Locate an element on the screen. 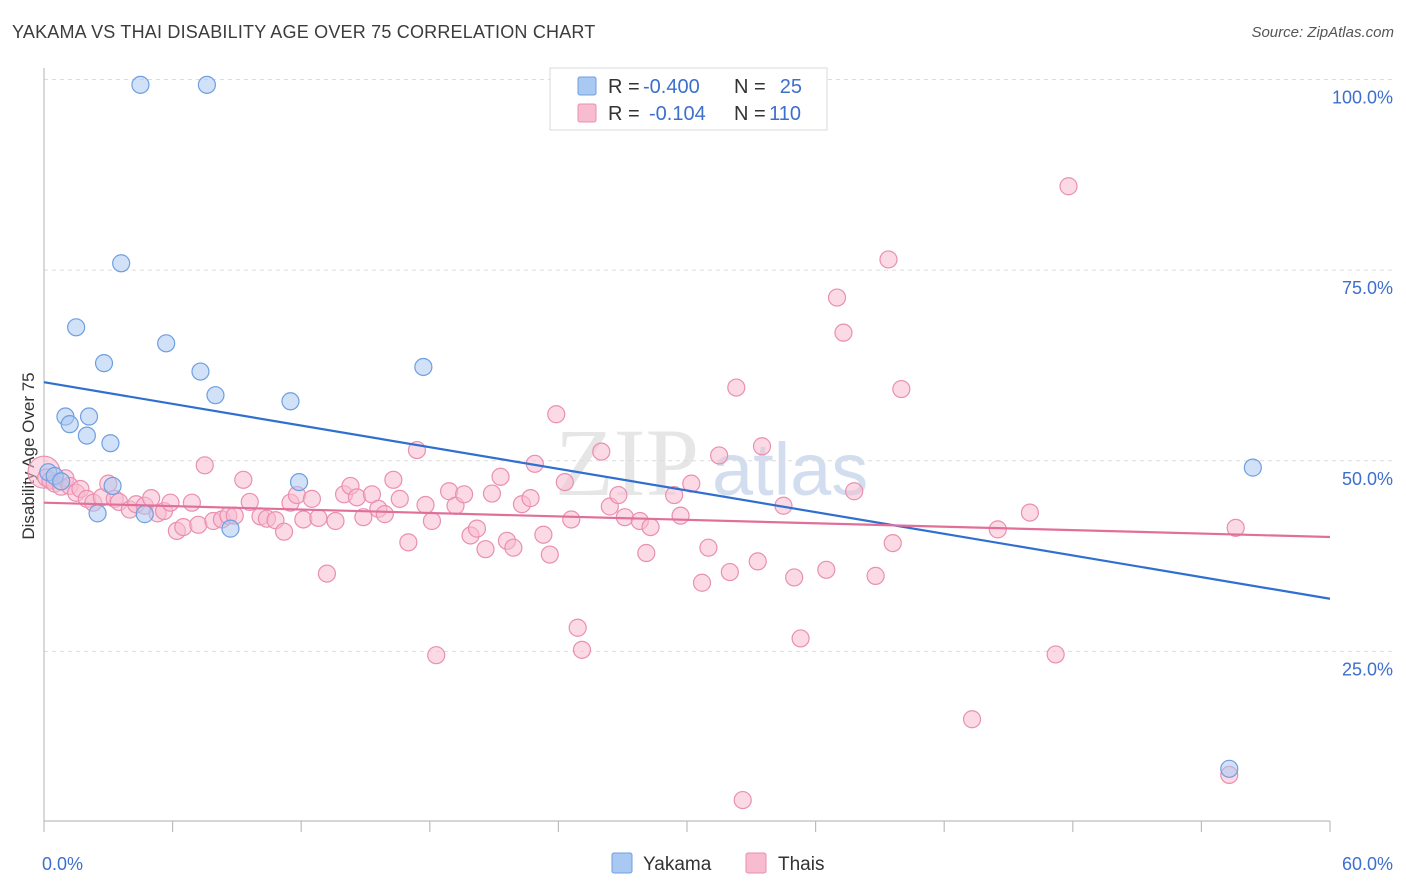 The height and width of the screenshot is (892, 1406). y-axis-title: Disability Age Over 75 is located at coordinates (28, 455).